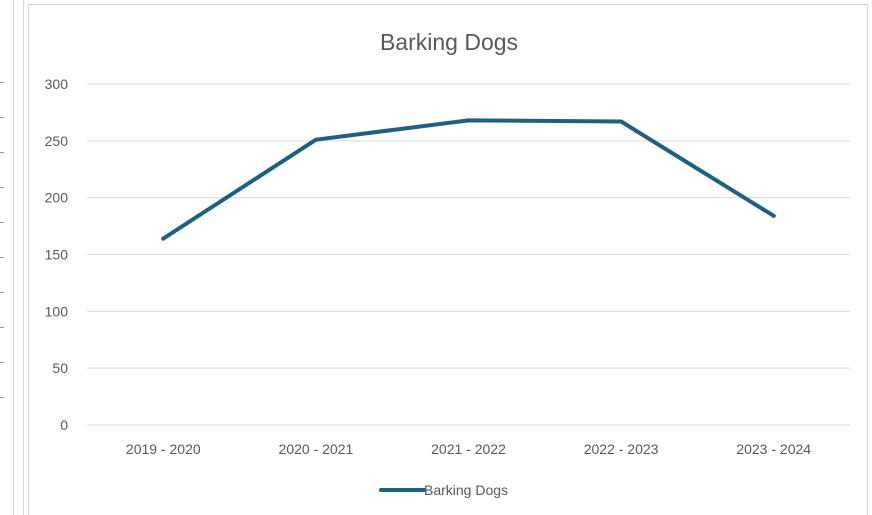  What do you see at coordinates (57, 311) in the screenshot?
I see `y-tick-label: 100` at bounding box center [57, 311].